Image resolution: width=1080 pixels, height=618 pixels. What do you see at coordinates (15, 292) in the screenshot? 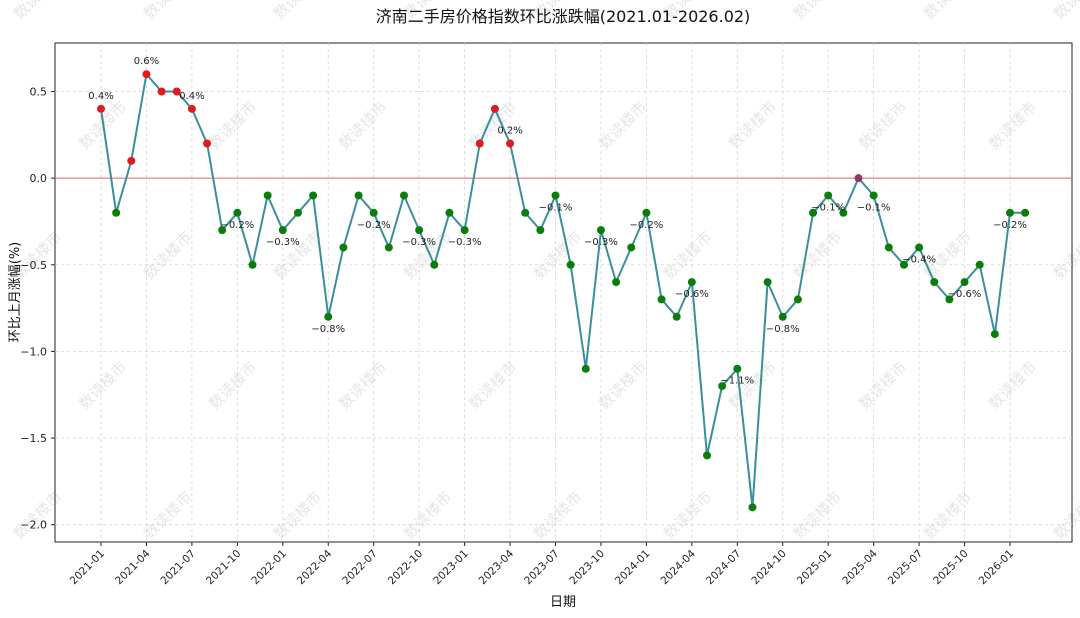
I see `y-axis-label: 环比上月涨幅(%)` at bounding box center [15, 292].